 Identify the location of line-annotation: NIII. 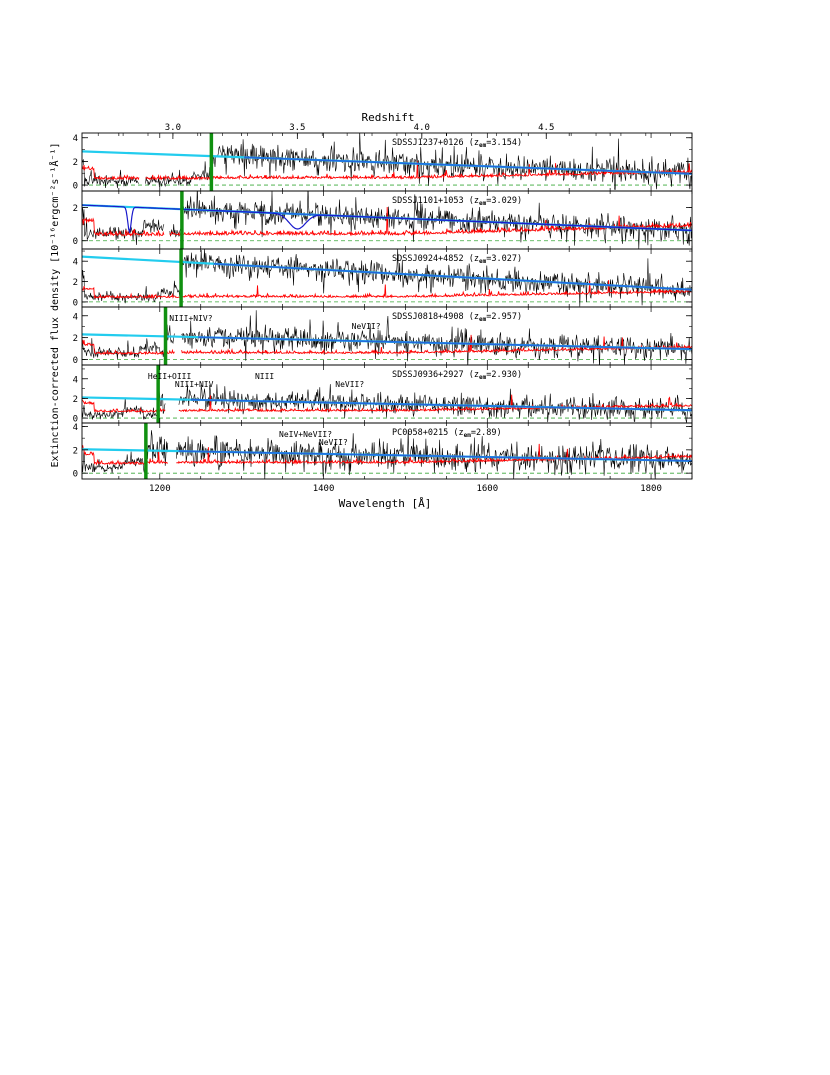
(264, 376).